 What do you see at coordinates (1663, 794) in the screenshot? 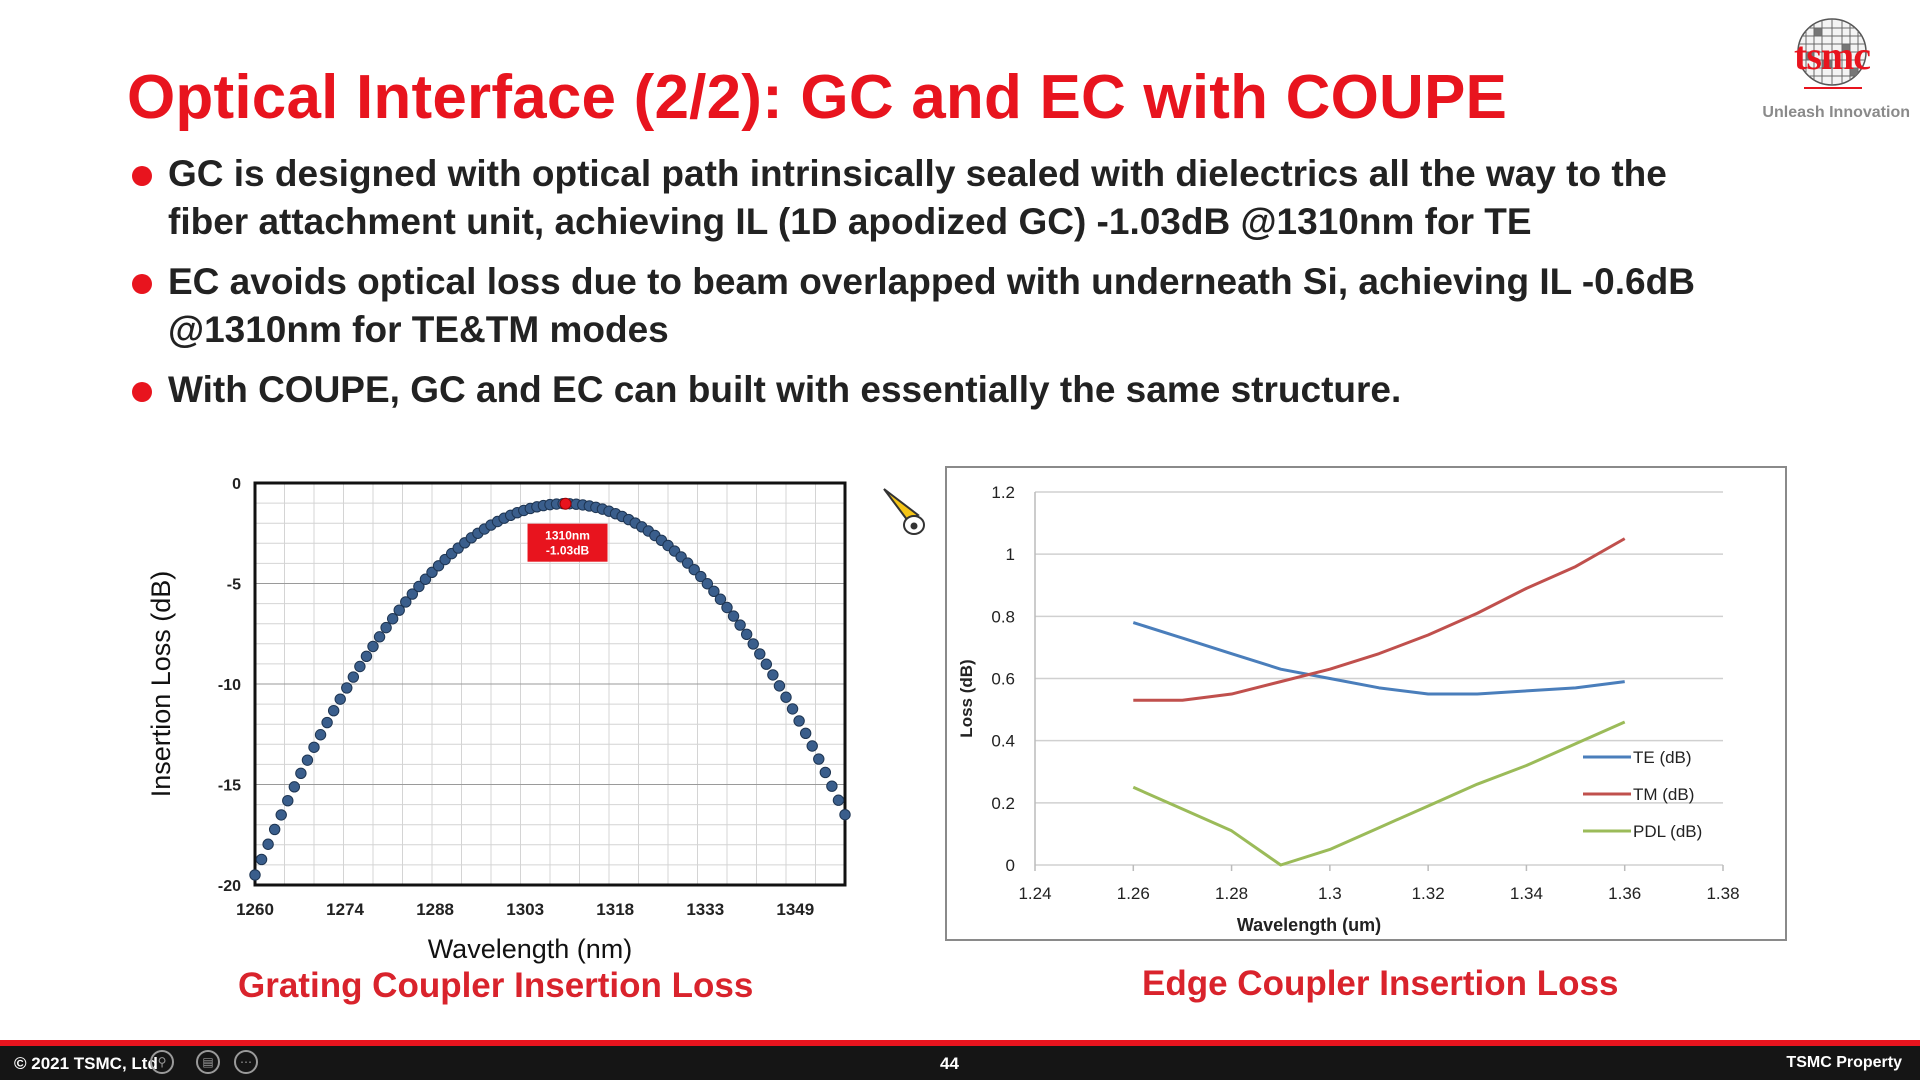
I see `legend-label: TM (dB)` at bounding box center [1663, 794].